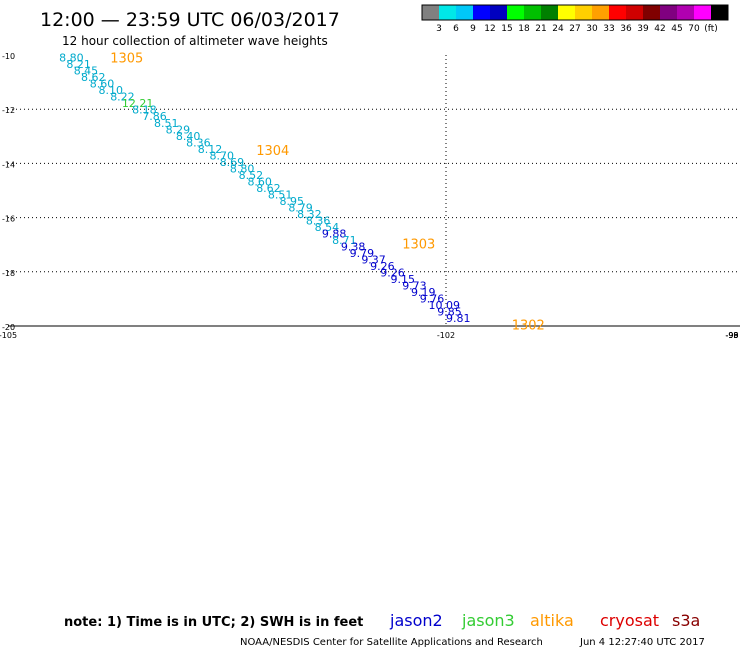 This screenshot has width=740, height=650. What do you see at coordinates (122, 97) in the screenshot?
I see `wave-height-value: 8.22` at bounding box center [122, 97].